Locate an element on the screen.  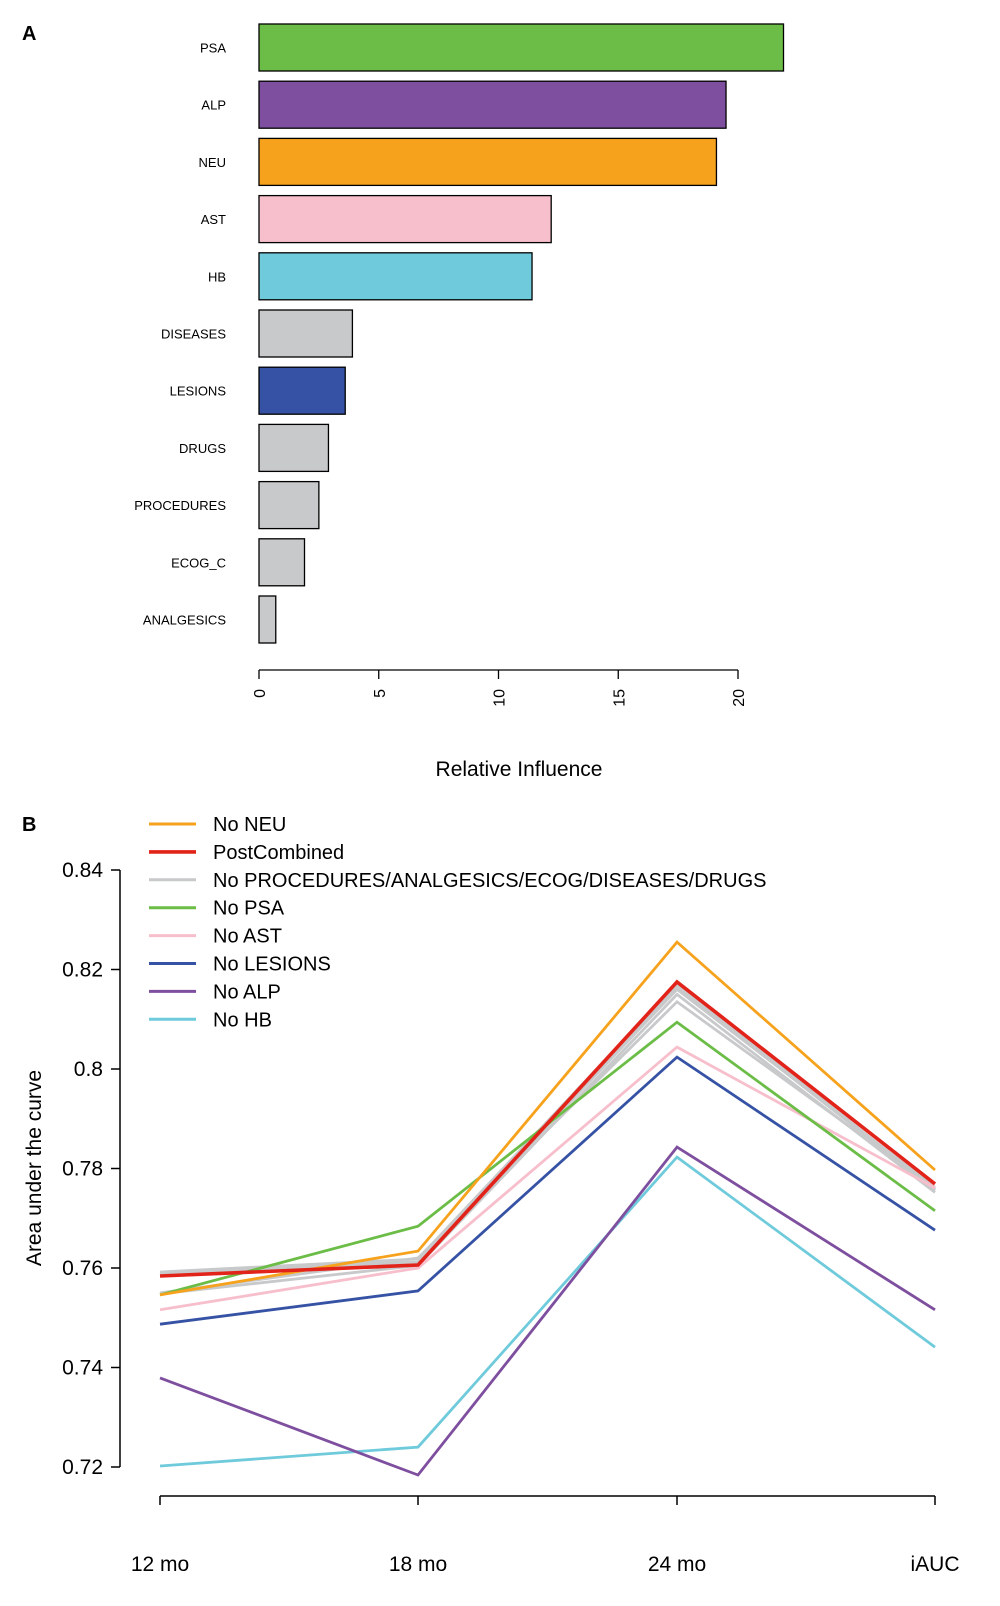
bar-label-alp: ALP is located at coordinates (213, 105).